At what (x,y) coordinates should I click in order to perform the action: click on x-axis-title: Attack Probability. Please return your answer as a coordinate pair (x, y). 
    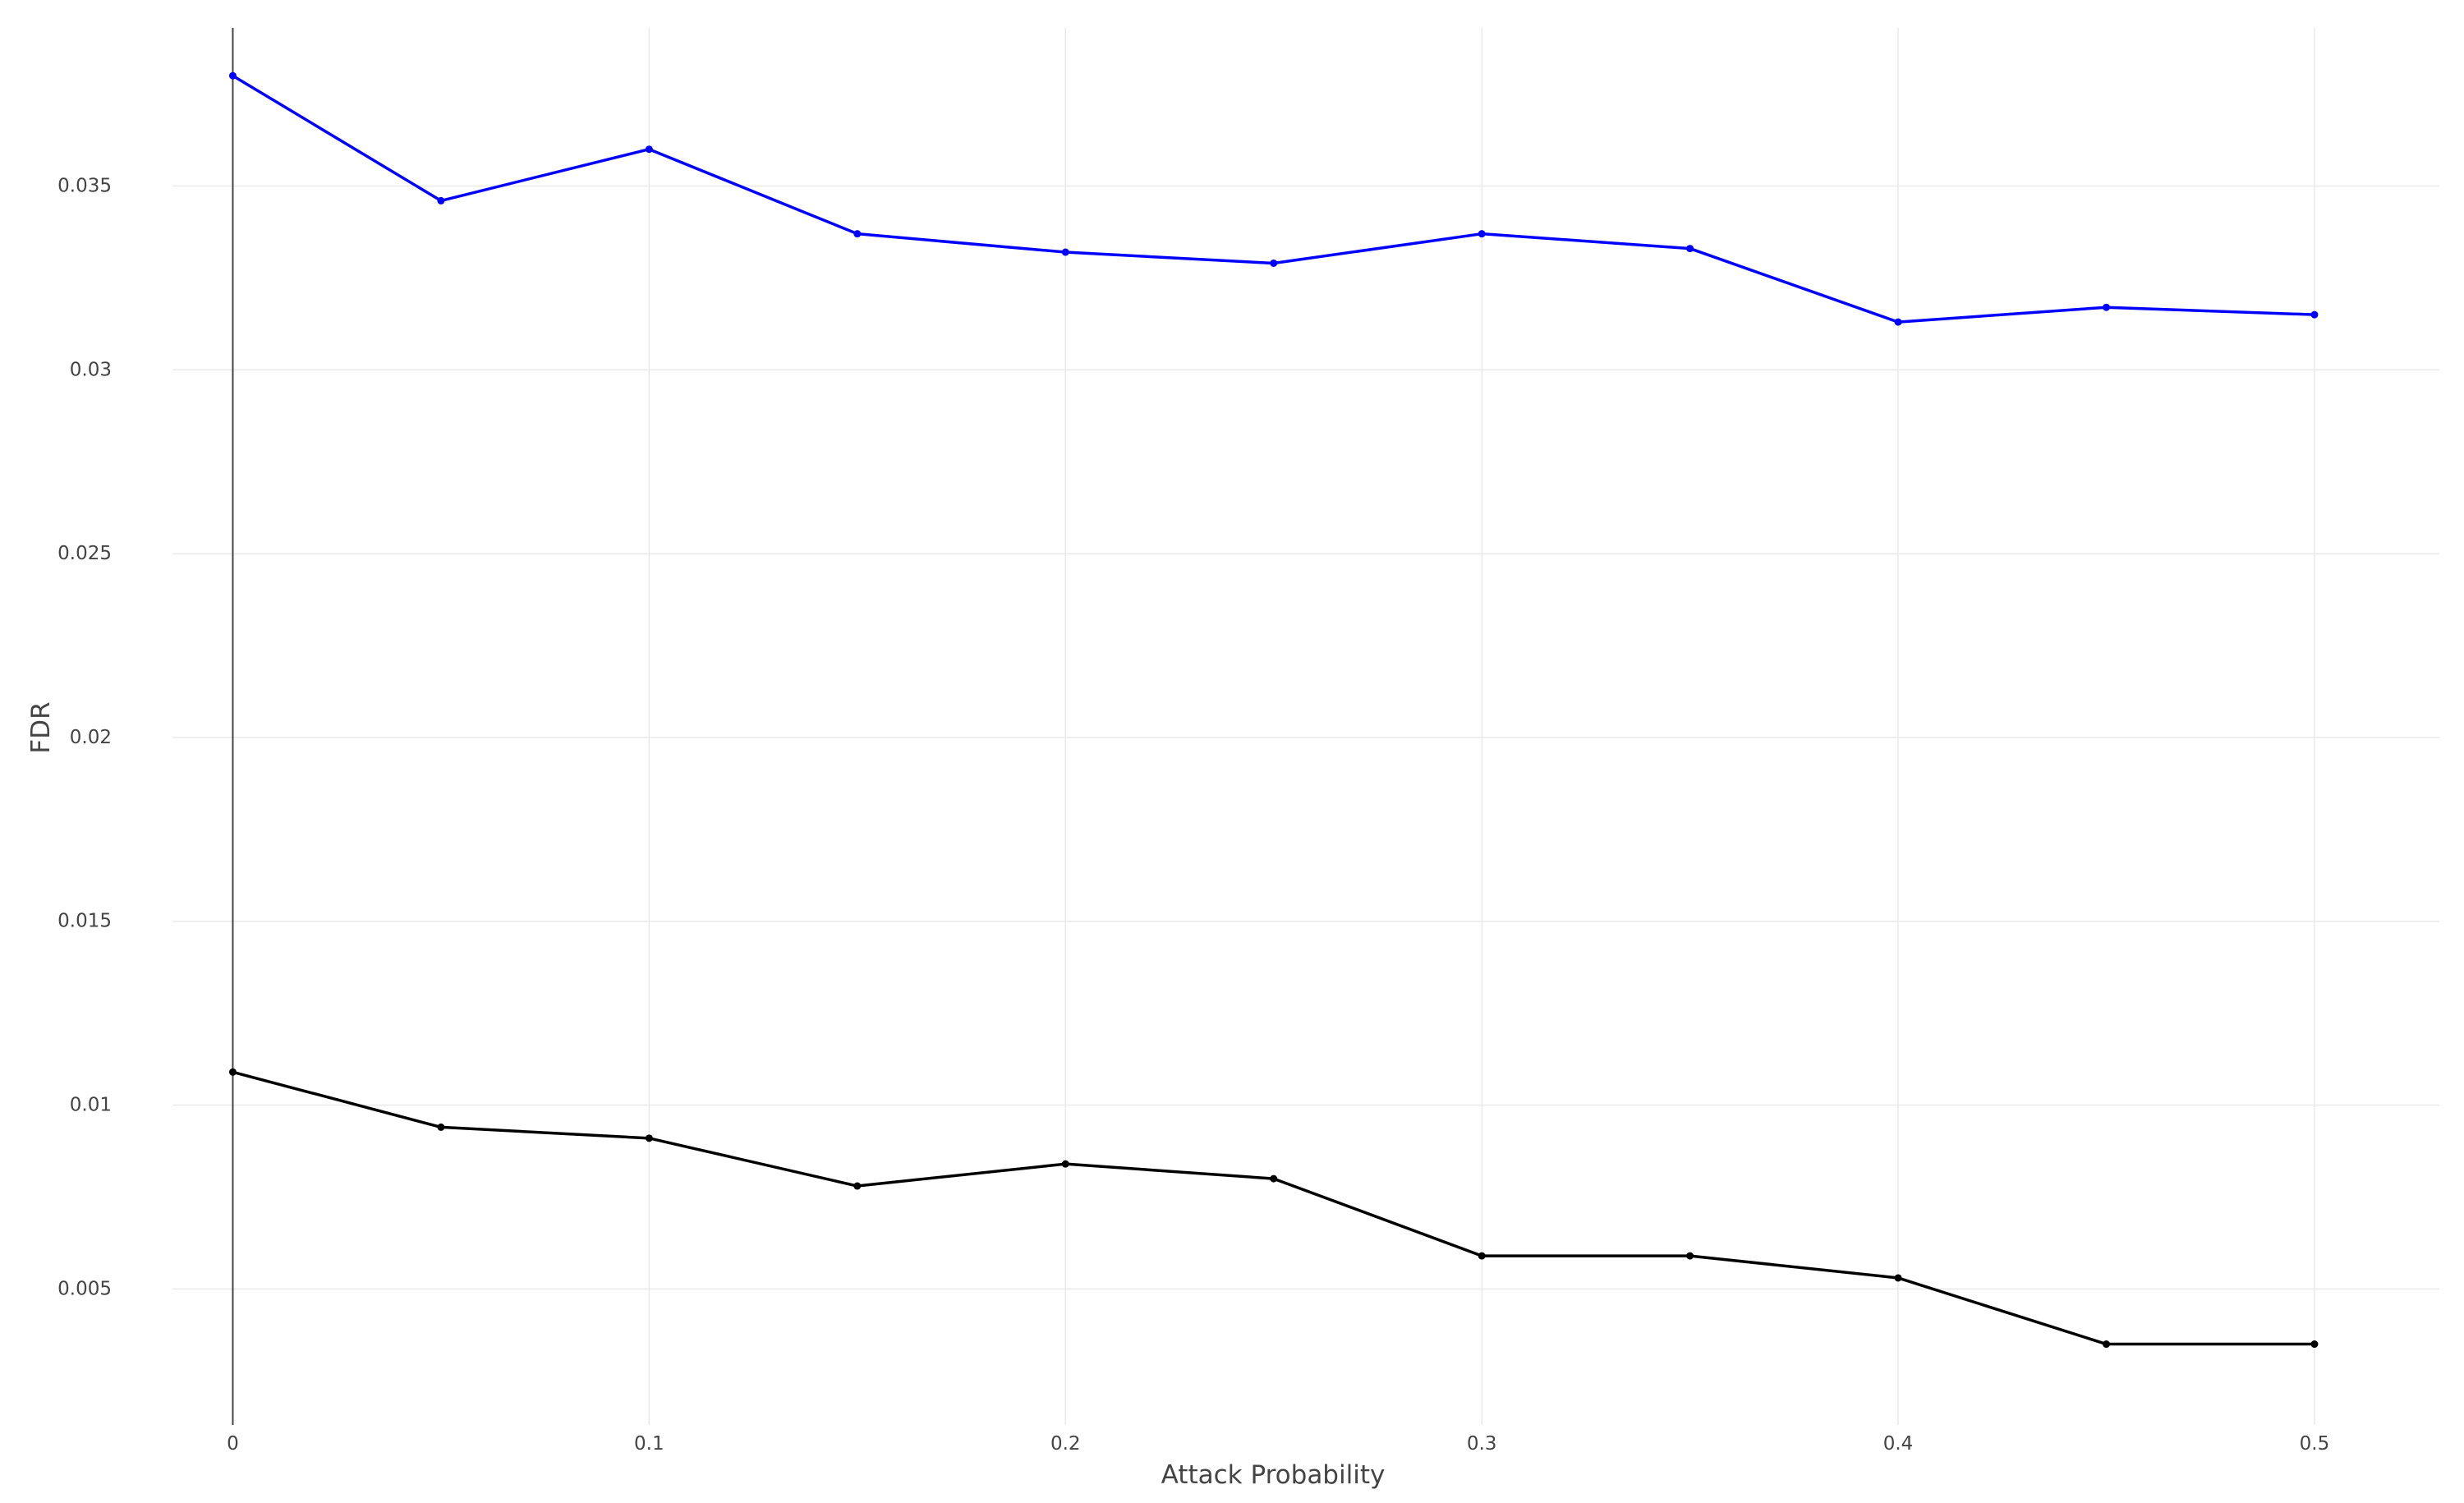
    Looking at the image, I should click on (1273, 1475).